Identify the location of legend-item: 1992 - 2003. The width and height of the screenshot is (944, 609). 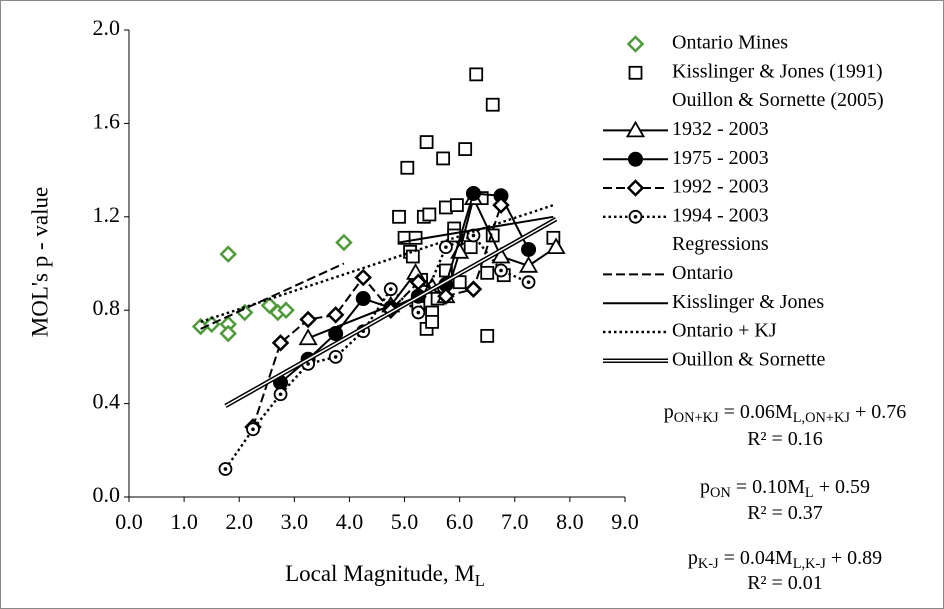
(686, 187).